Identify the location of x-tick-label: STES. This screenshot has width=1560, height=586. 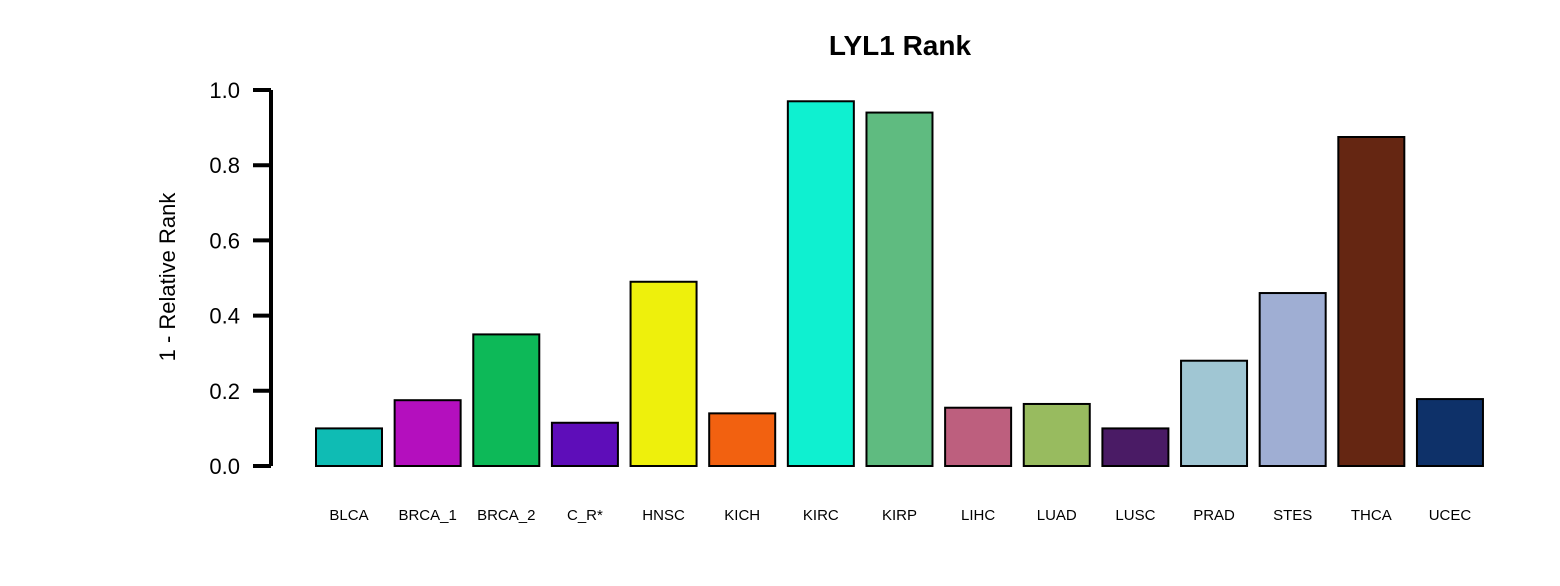
(1292, 515).